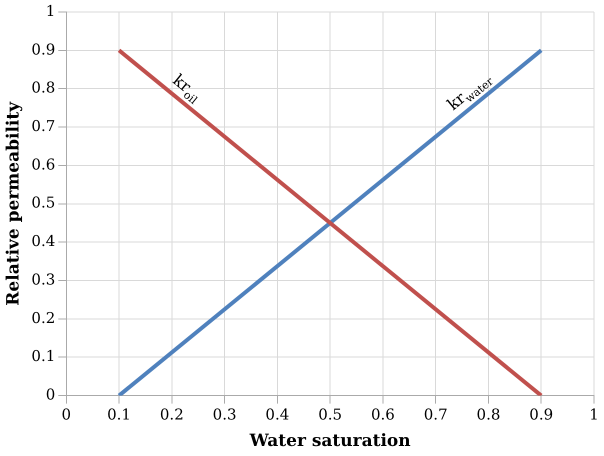 This screenshot has width=604, height=456. Describe the element at coordinates (43, 203) in the screenshot. I see `y-tick-label: 0.5` at that location.